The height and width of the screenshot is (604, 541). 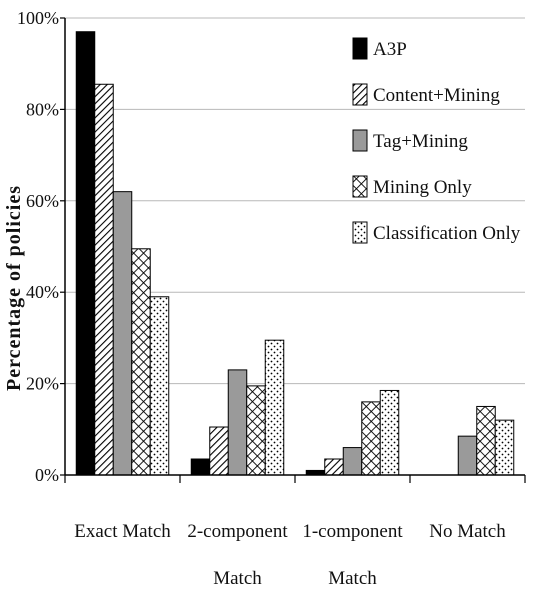 I want to click on category-label: 1-component, so click(x=352, y=531).